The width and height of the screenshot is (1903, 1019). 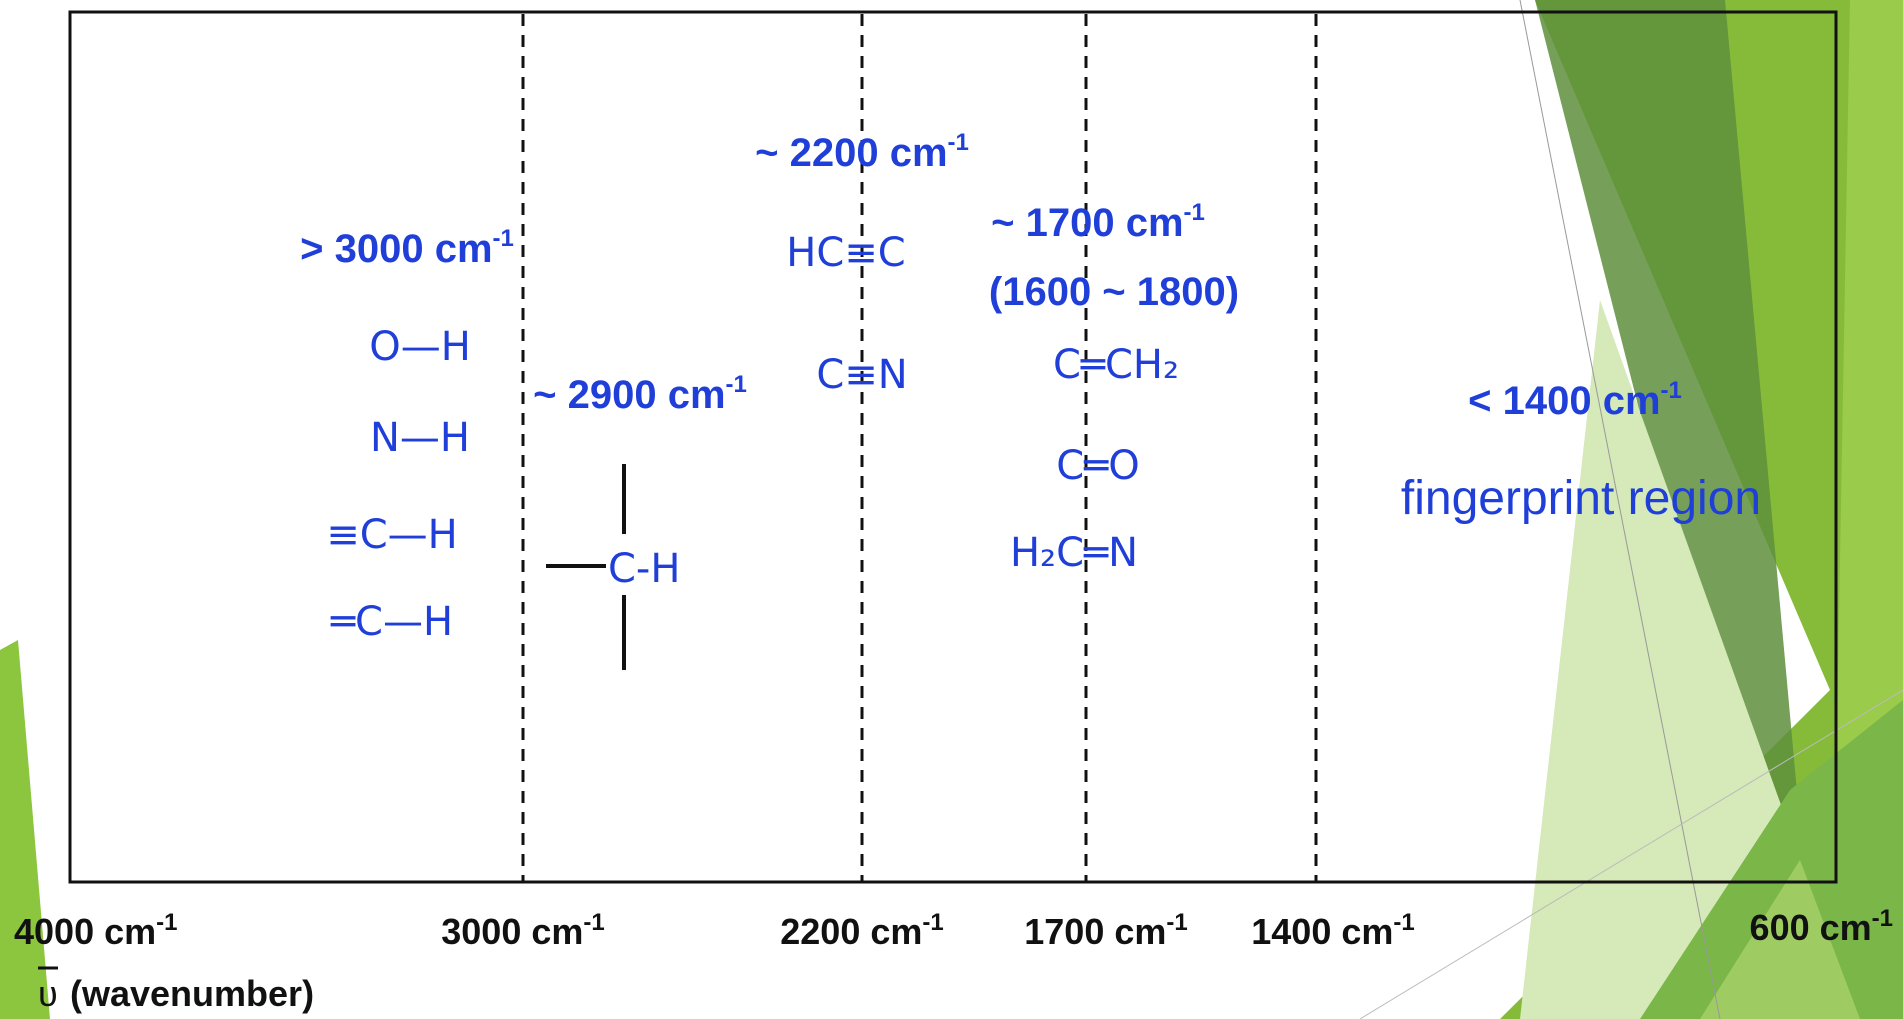 I want to click on label-text: < 1400 cm, so click(x=1564, y=401).